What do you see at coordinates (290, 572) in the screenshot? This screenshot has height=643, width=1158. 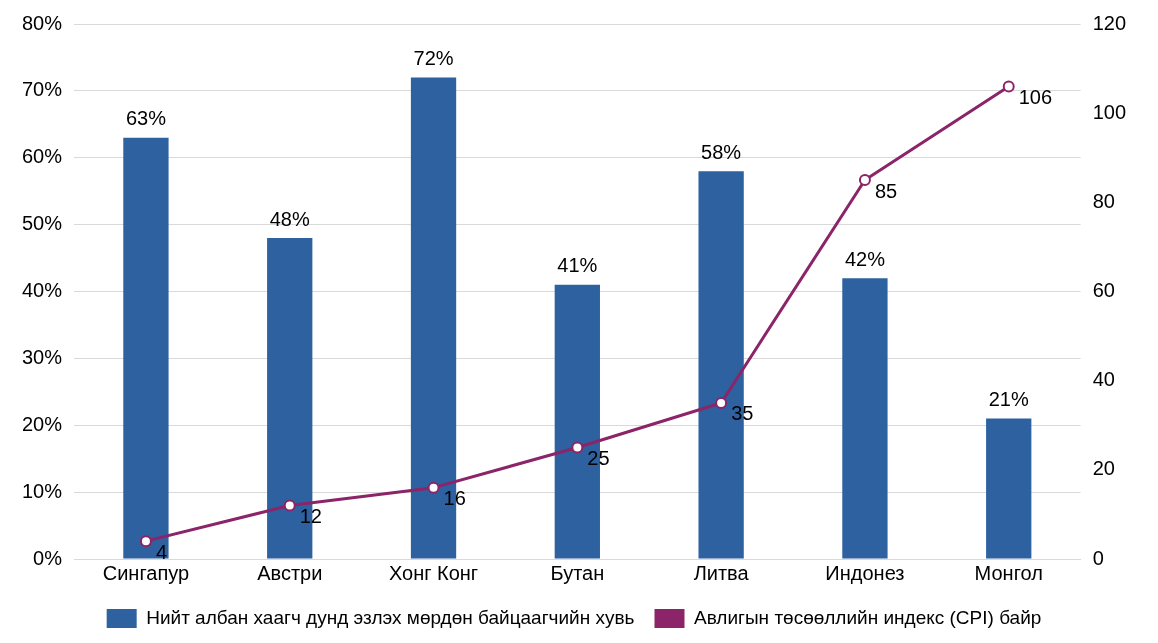 I see `x-tick-label: Австри` at bounding box center [290, 572].